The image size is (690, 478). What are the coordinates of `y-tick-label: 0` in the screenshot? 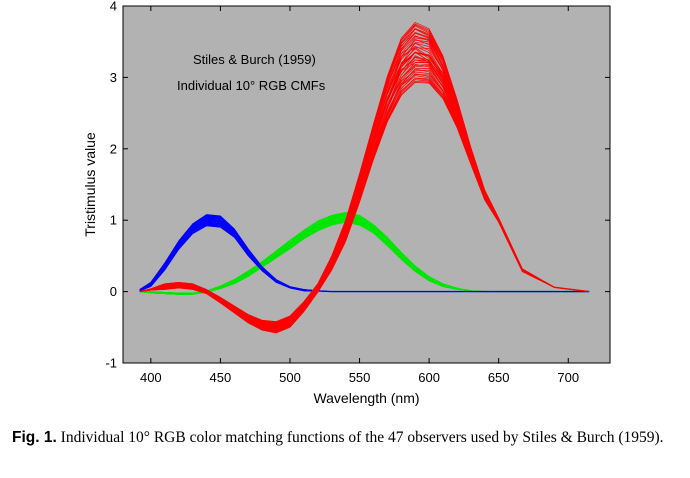 It's located at (113, 291).